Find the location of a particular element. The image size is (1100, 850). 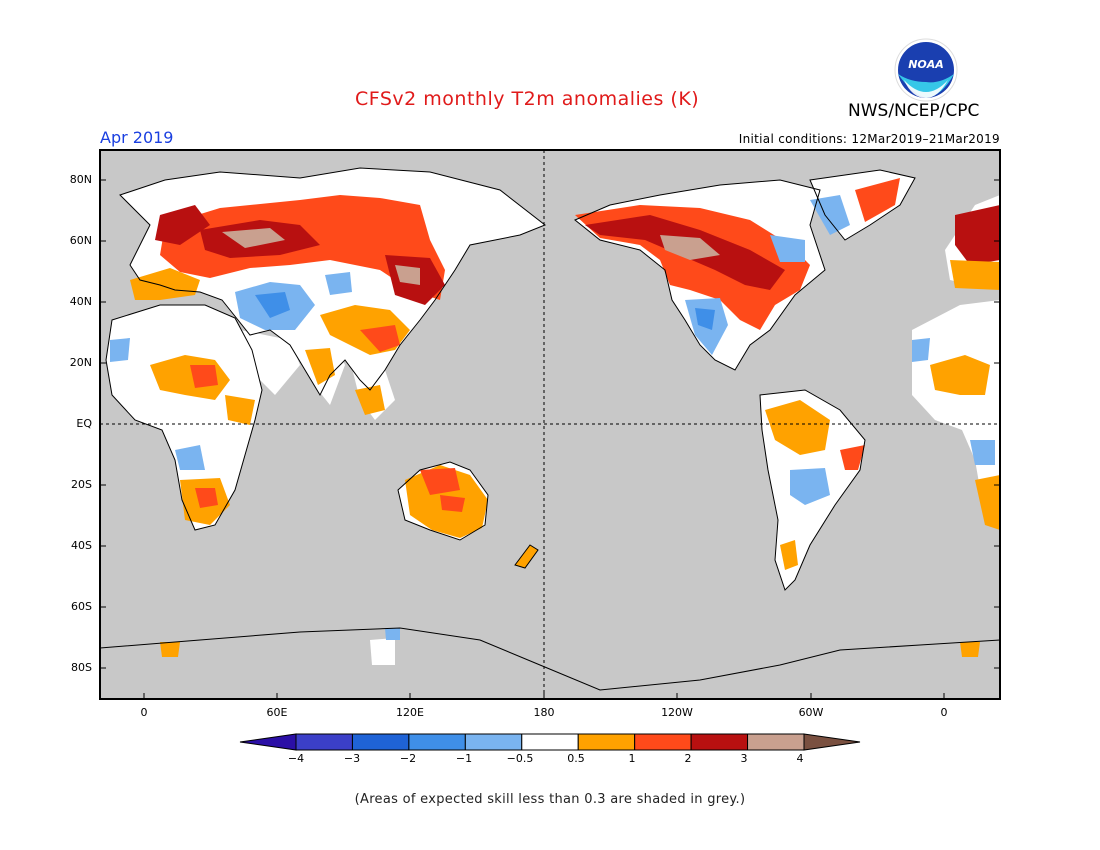

colorbar-label: −0.5 is located at coordinates (520, 758).